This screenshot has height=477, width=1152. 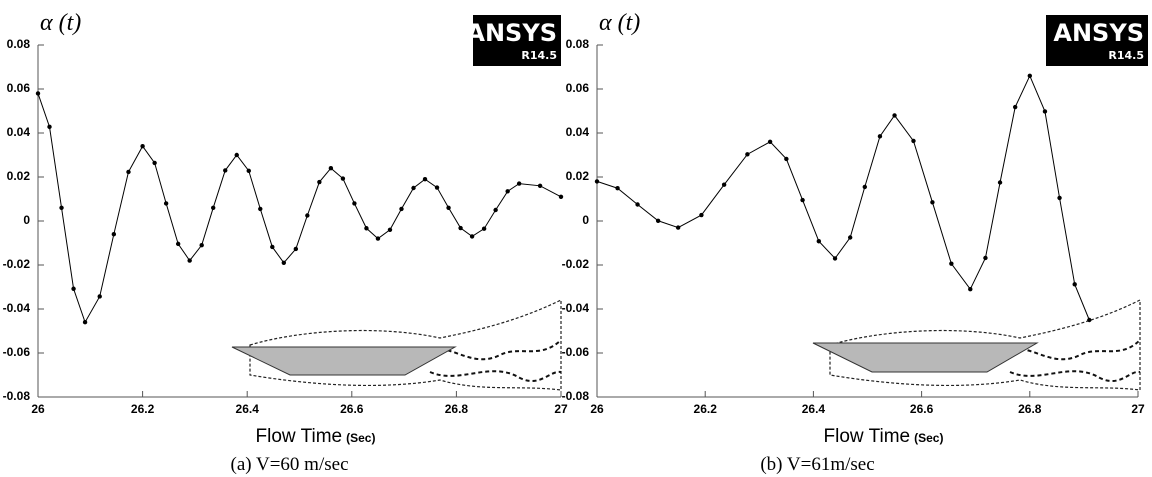 What do you see at coordinates (19, 88) in the screenshot?
I see `y-tick-label: 0.06` at bounding box center [19, 88].